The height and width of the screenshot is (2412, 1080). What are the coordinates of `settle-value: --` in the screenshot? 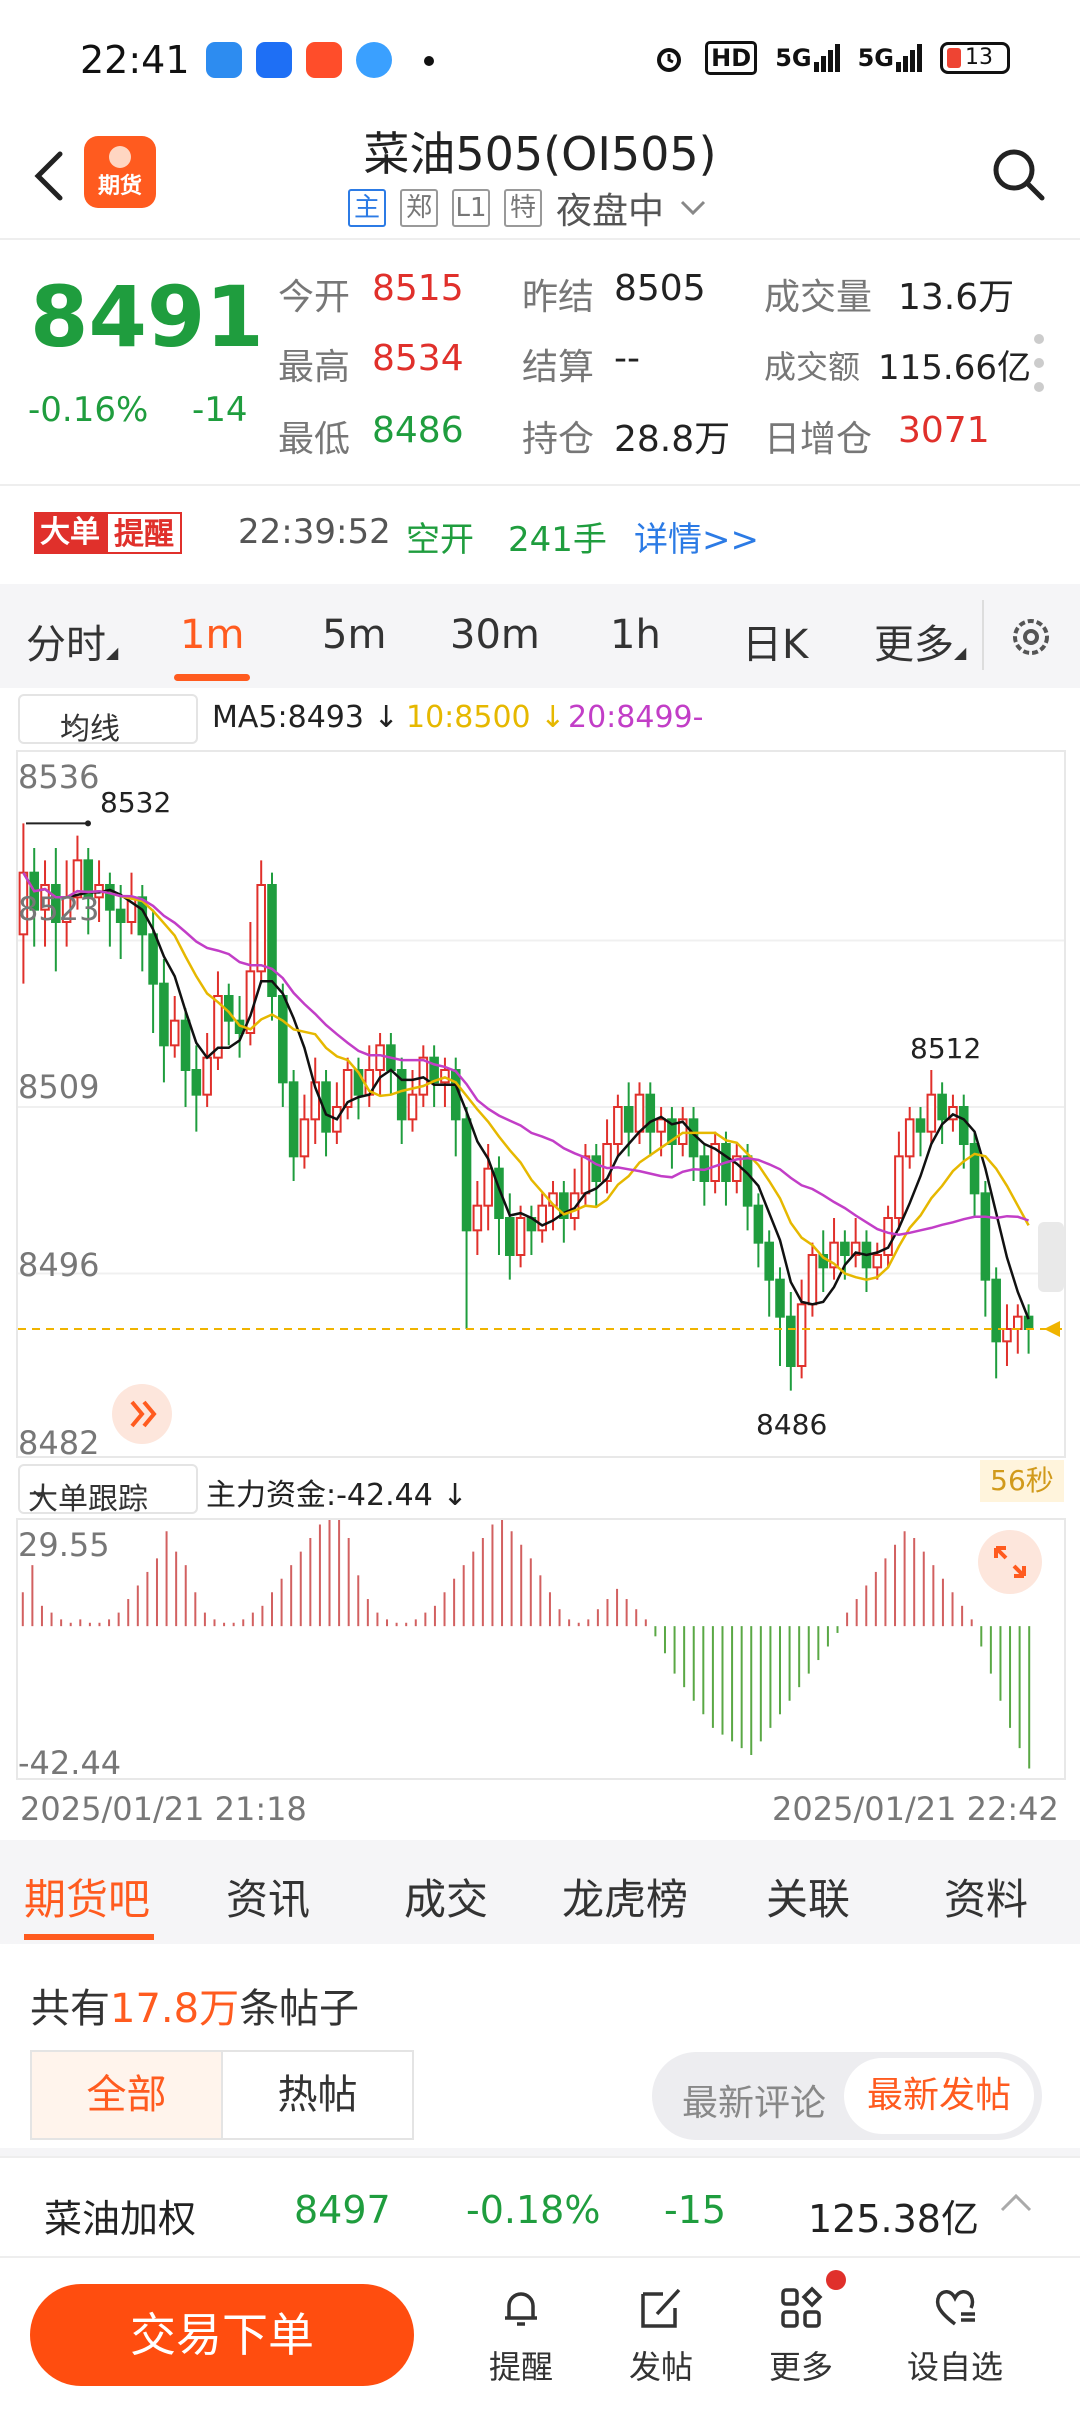 It's located at (627, 358).